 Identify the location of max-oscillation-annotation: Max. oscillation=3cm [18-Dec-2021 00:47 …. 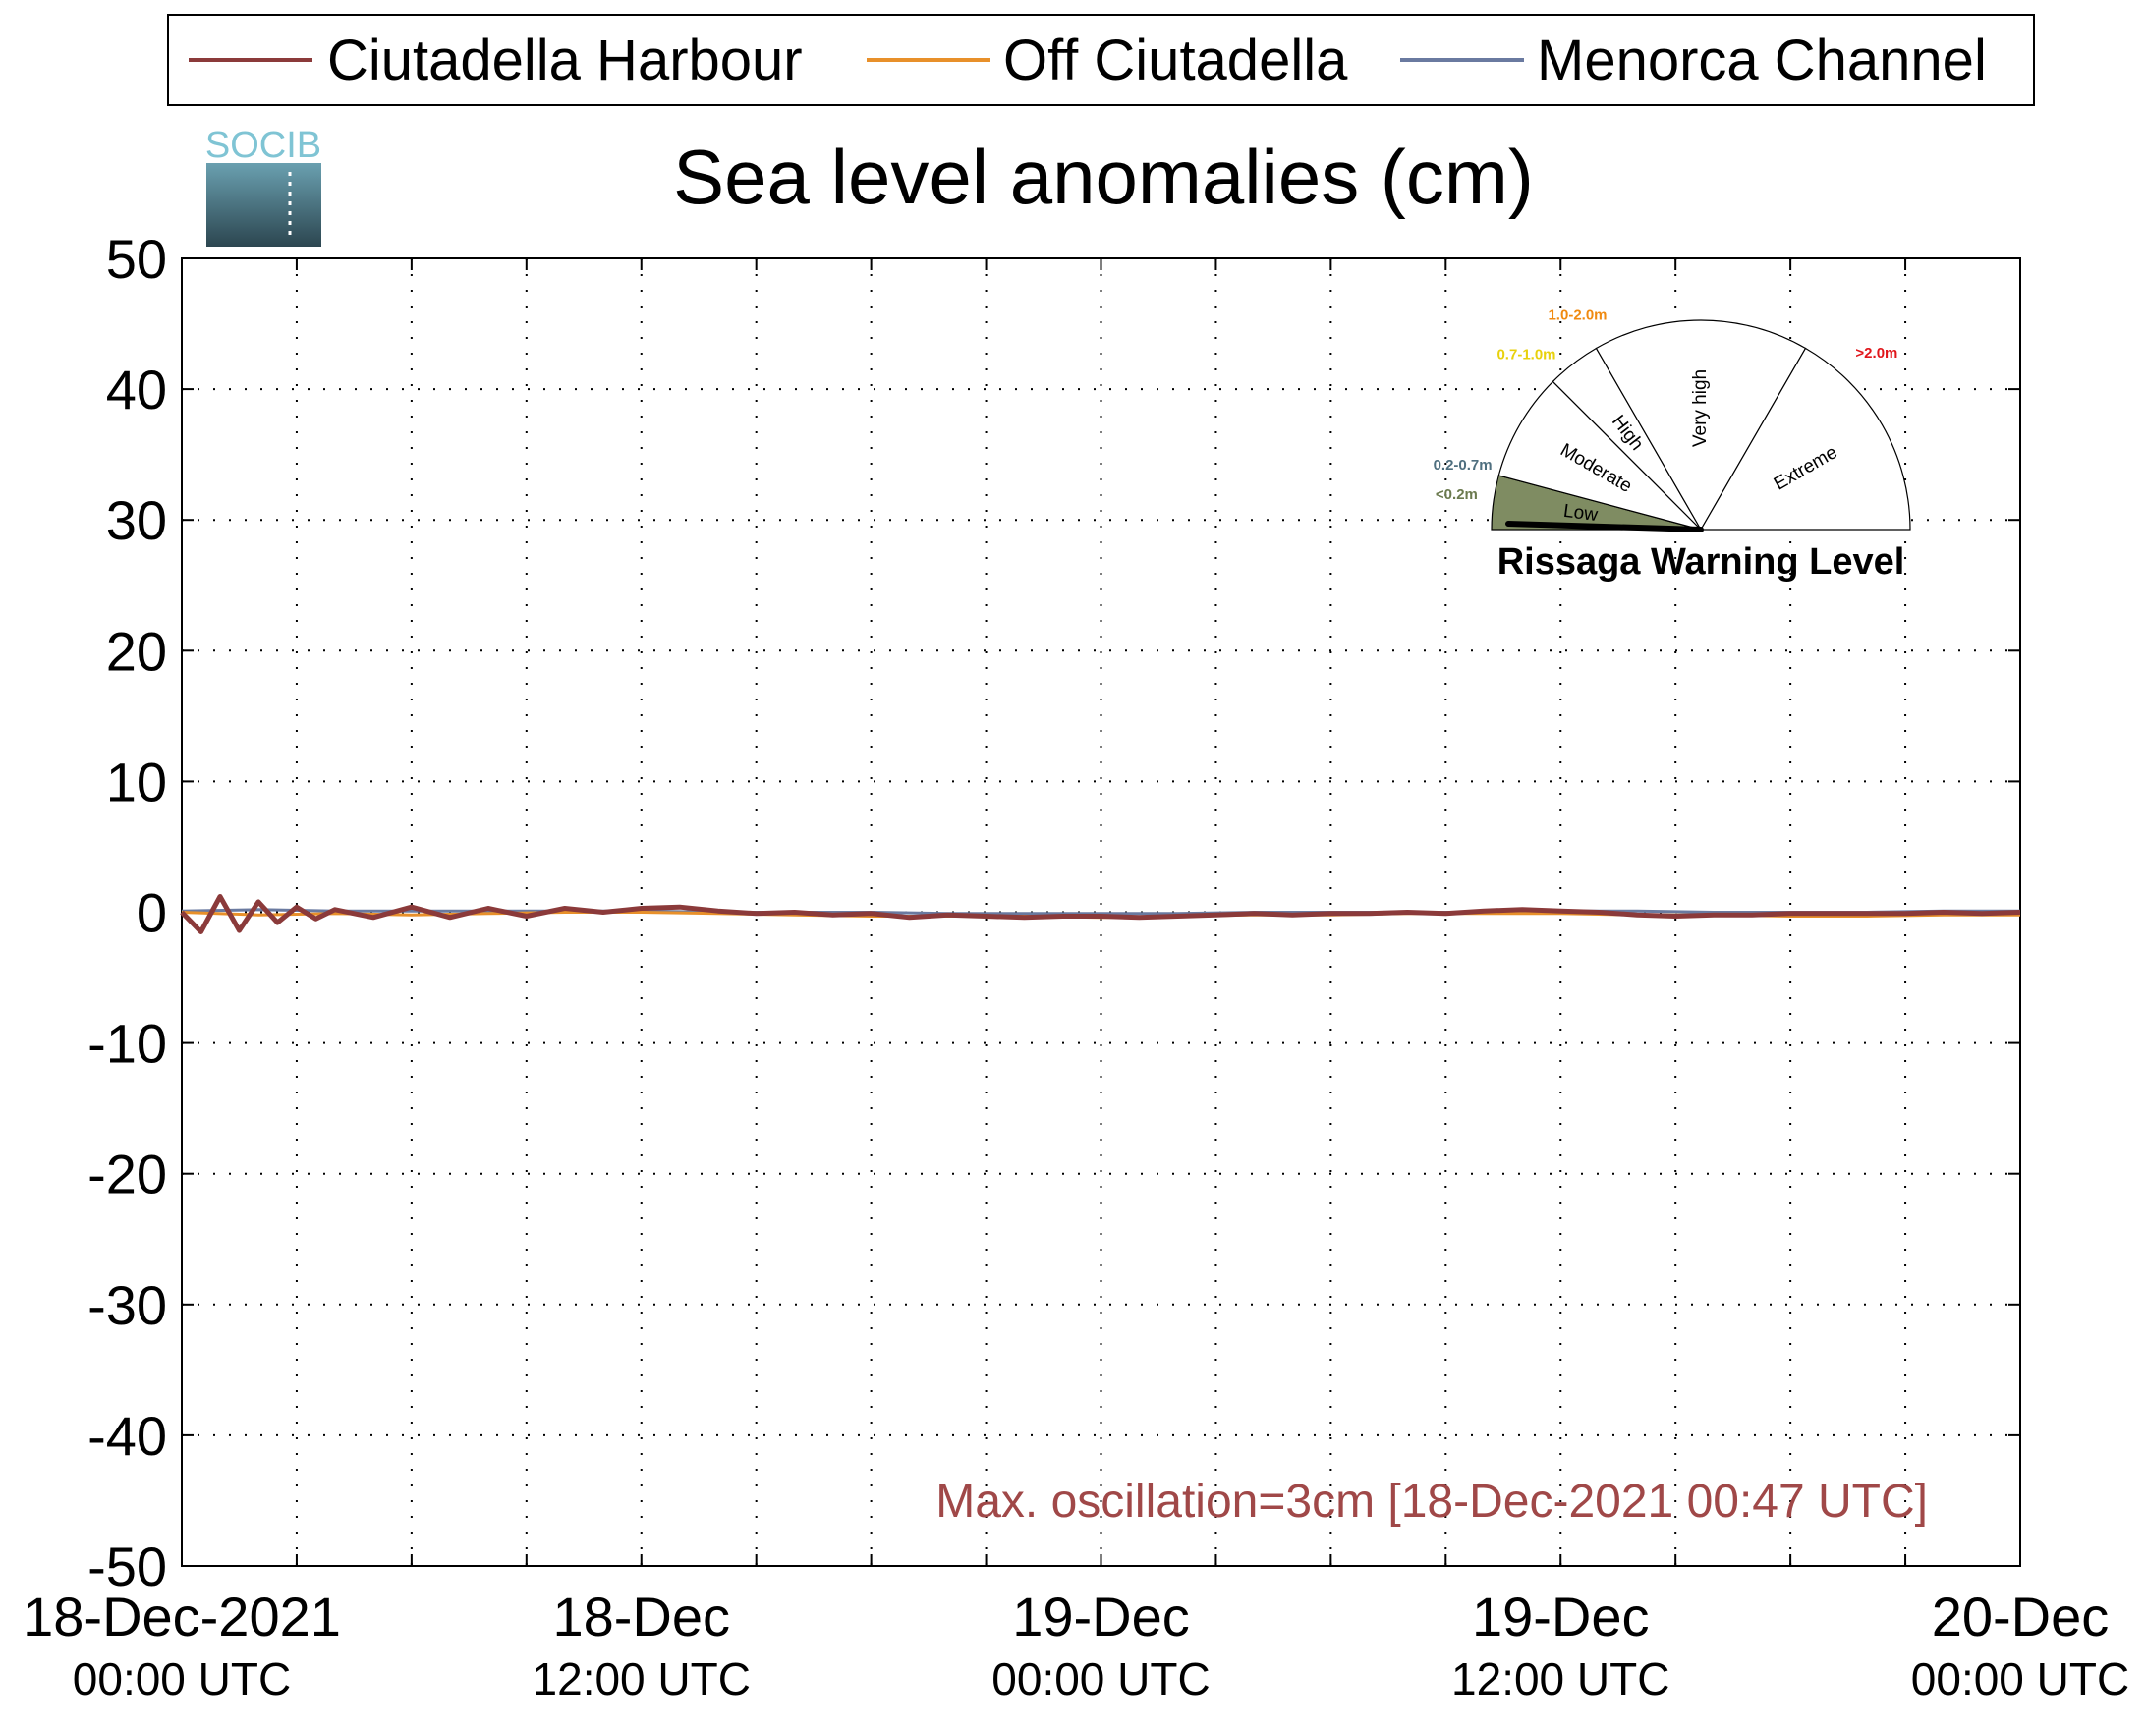
(1431, 1502).